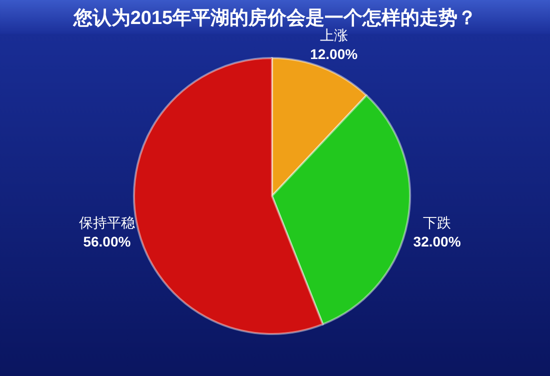 This screenshot has height=376, width=550. I want to click on data-label: 12.00%, so click(334, 54).